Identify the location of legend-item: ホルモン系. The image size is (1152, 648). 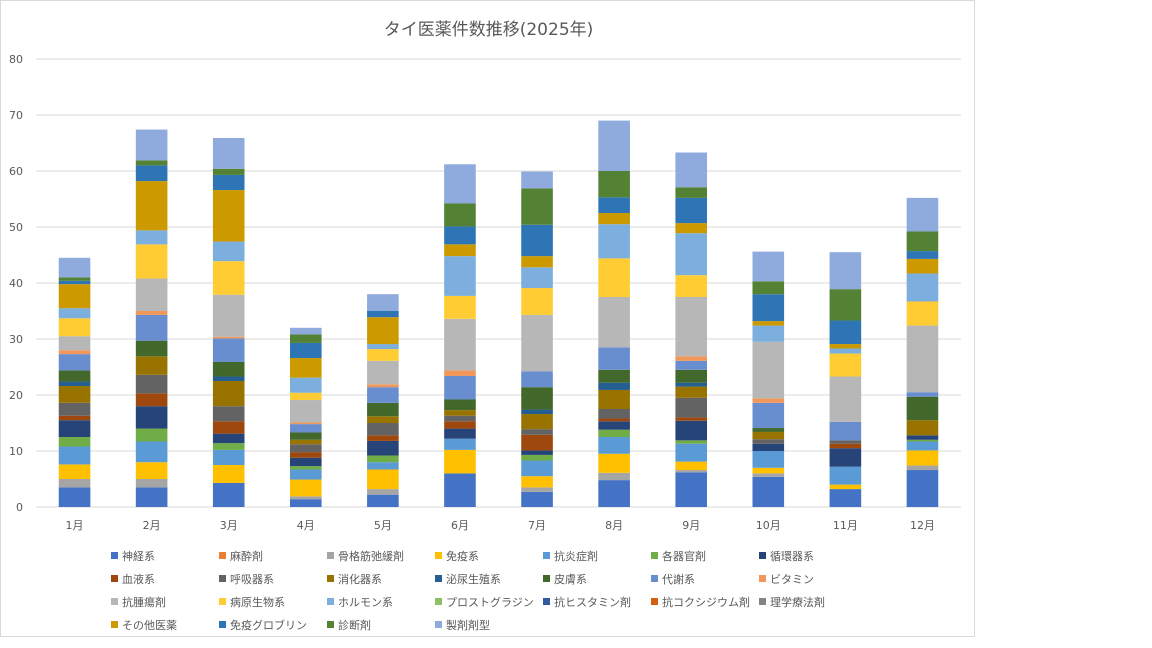
(381, 601).